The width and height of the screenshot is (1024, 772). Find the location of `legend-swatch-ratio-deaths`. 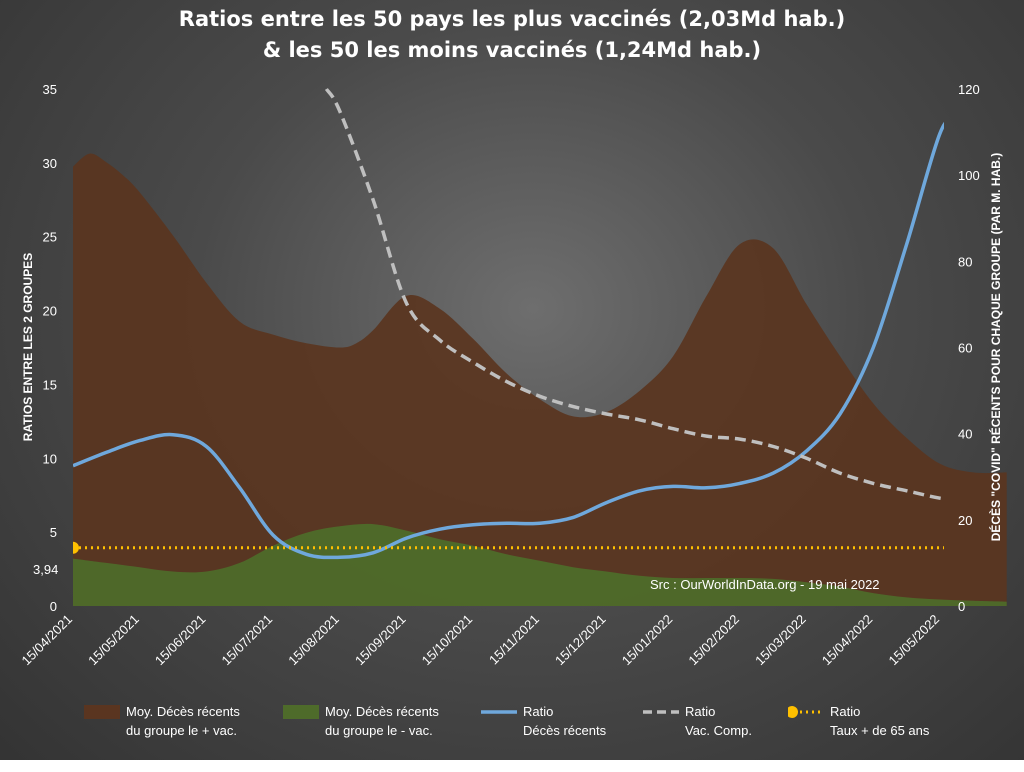

legend-swatch-ratio-deaths is located at coordinates (499, 712).